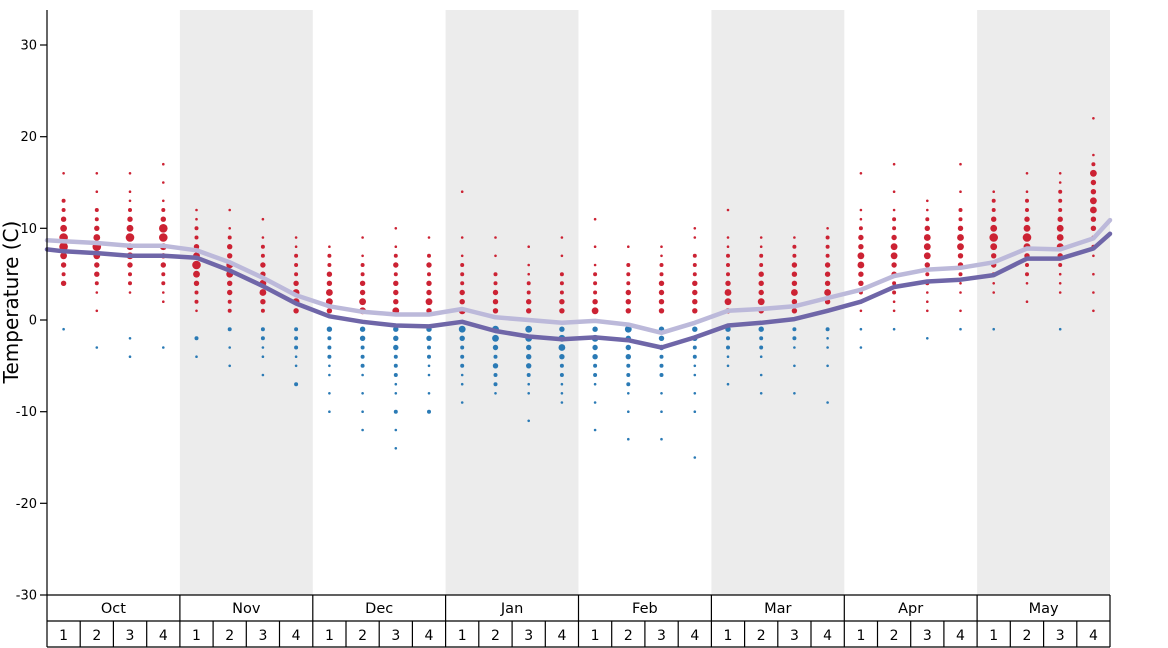  Describe the element at coordinates (32, 307) in the screenshot. I see `y-axis: 30 20 10 0 -10 -20 -30` at that location.